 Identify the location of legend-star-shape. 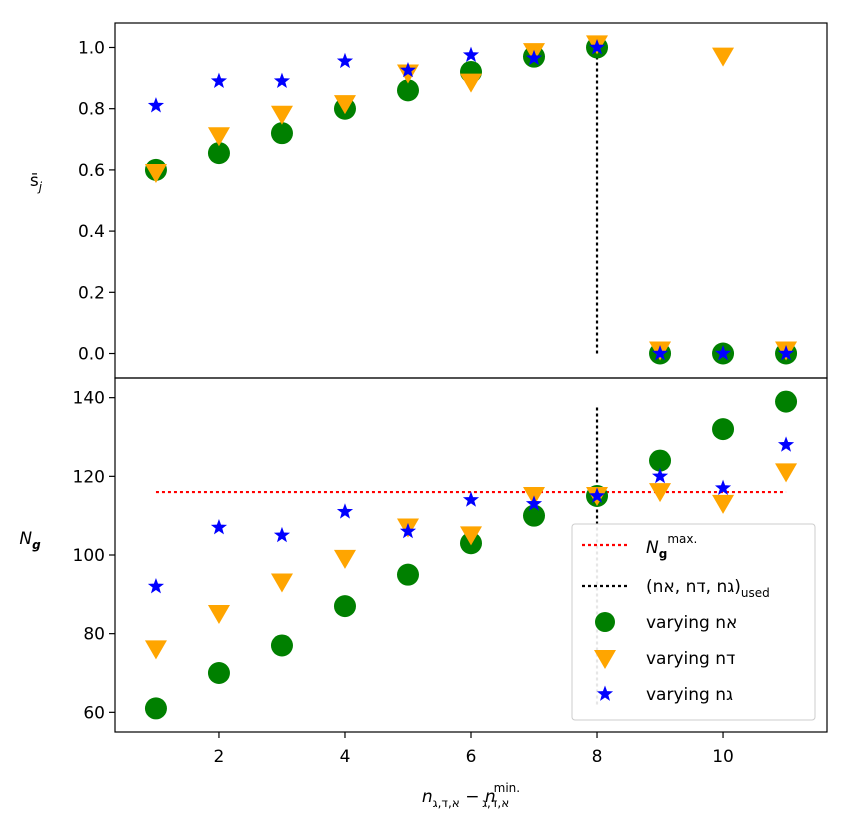
(605, 693).